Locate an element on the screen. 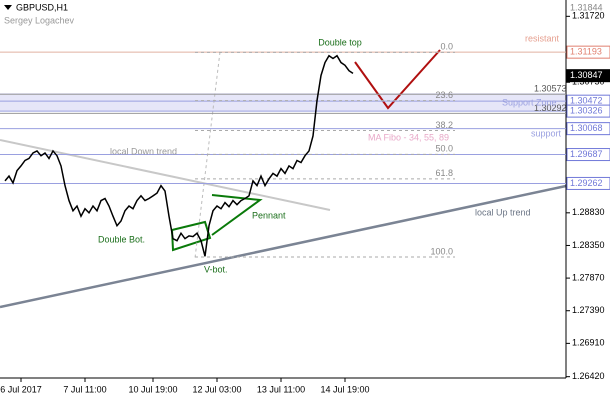  y-tick-label: 1.27390 is located at coordinates (588, 310).